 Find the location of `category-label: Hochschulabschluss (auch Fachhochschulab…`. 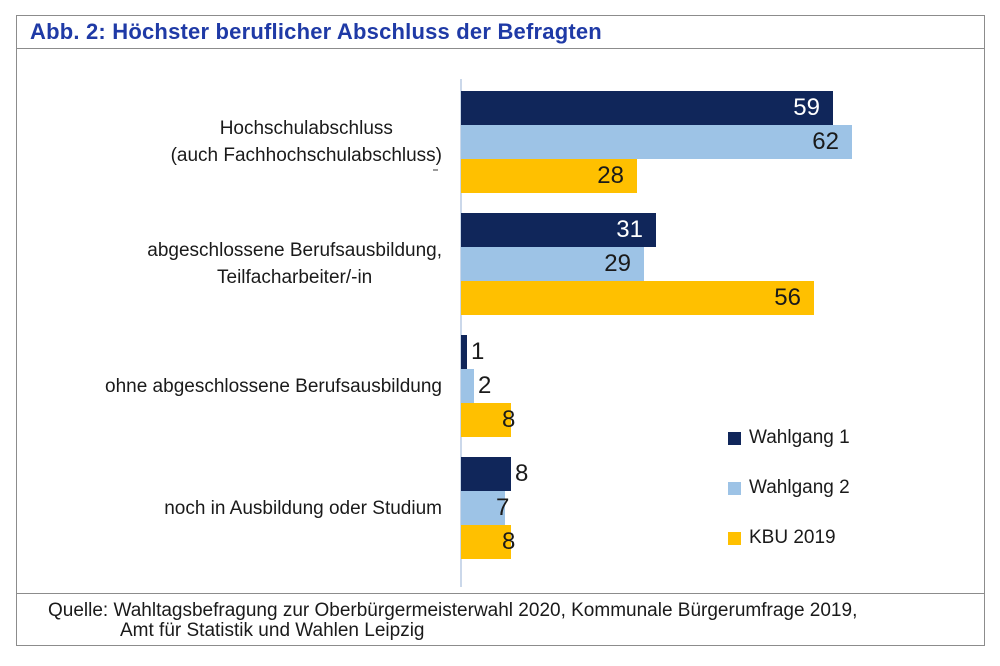

category-label: Hochschulabschluss (auch Fachhochschulab… is located at coordinates (306, 142).